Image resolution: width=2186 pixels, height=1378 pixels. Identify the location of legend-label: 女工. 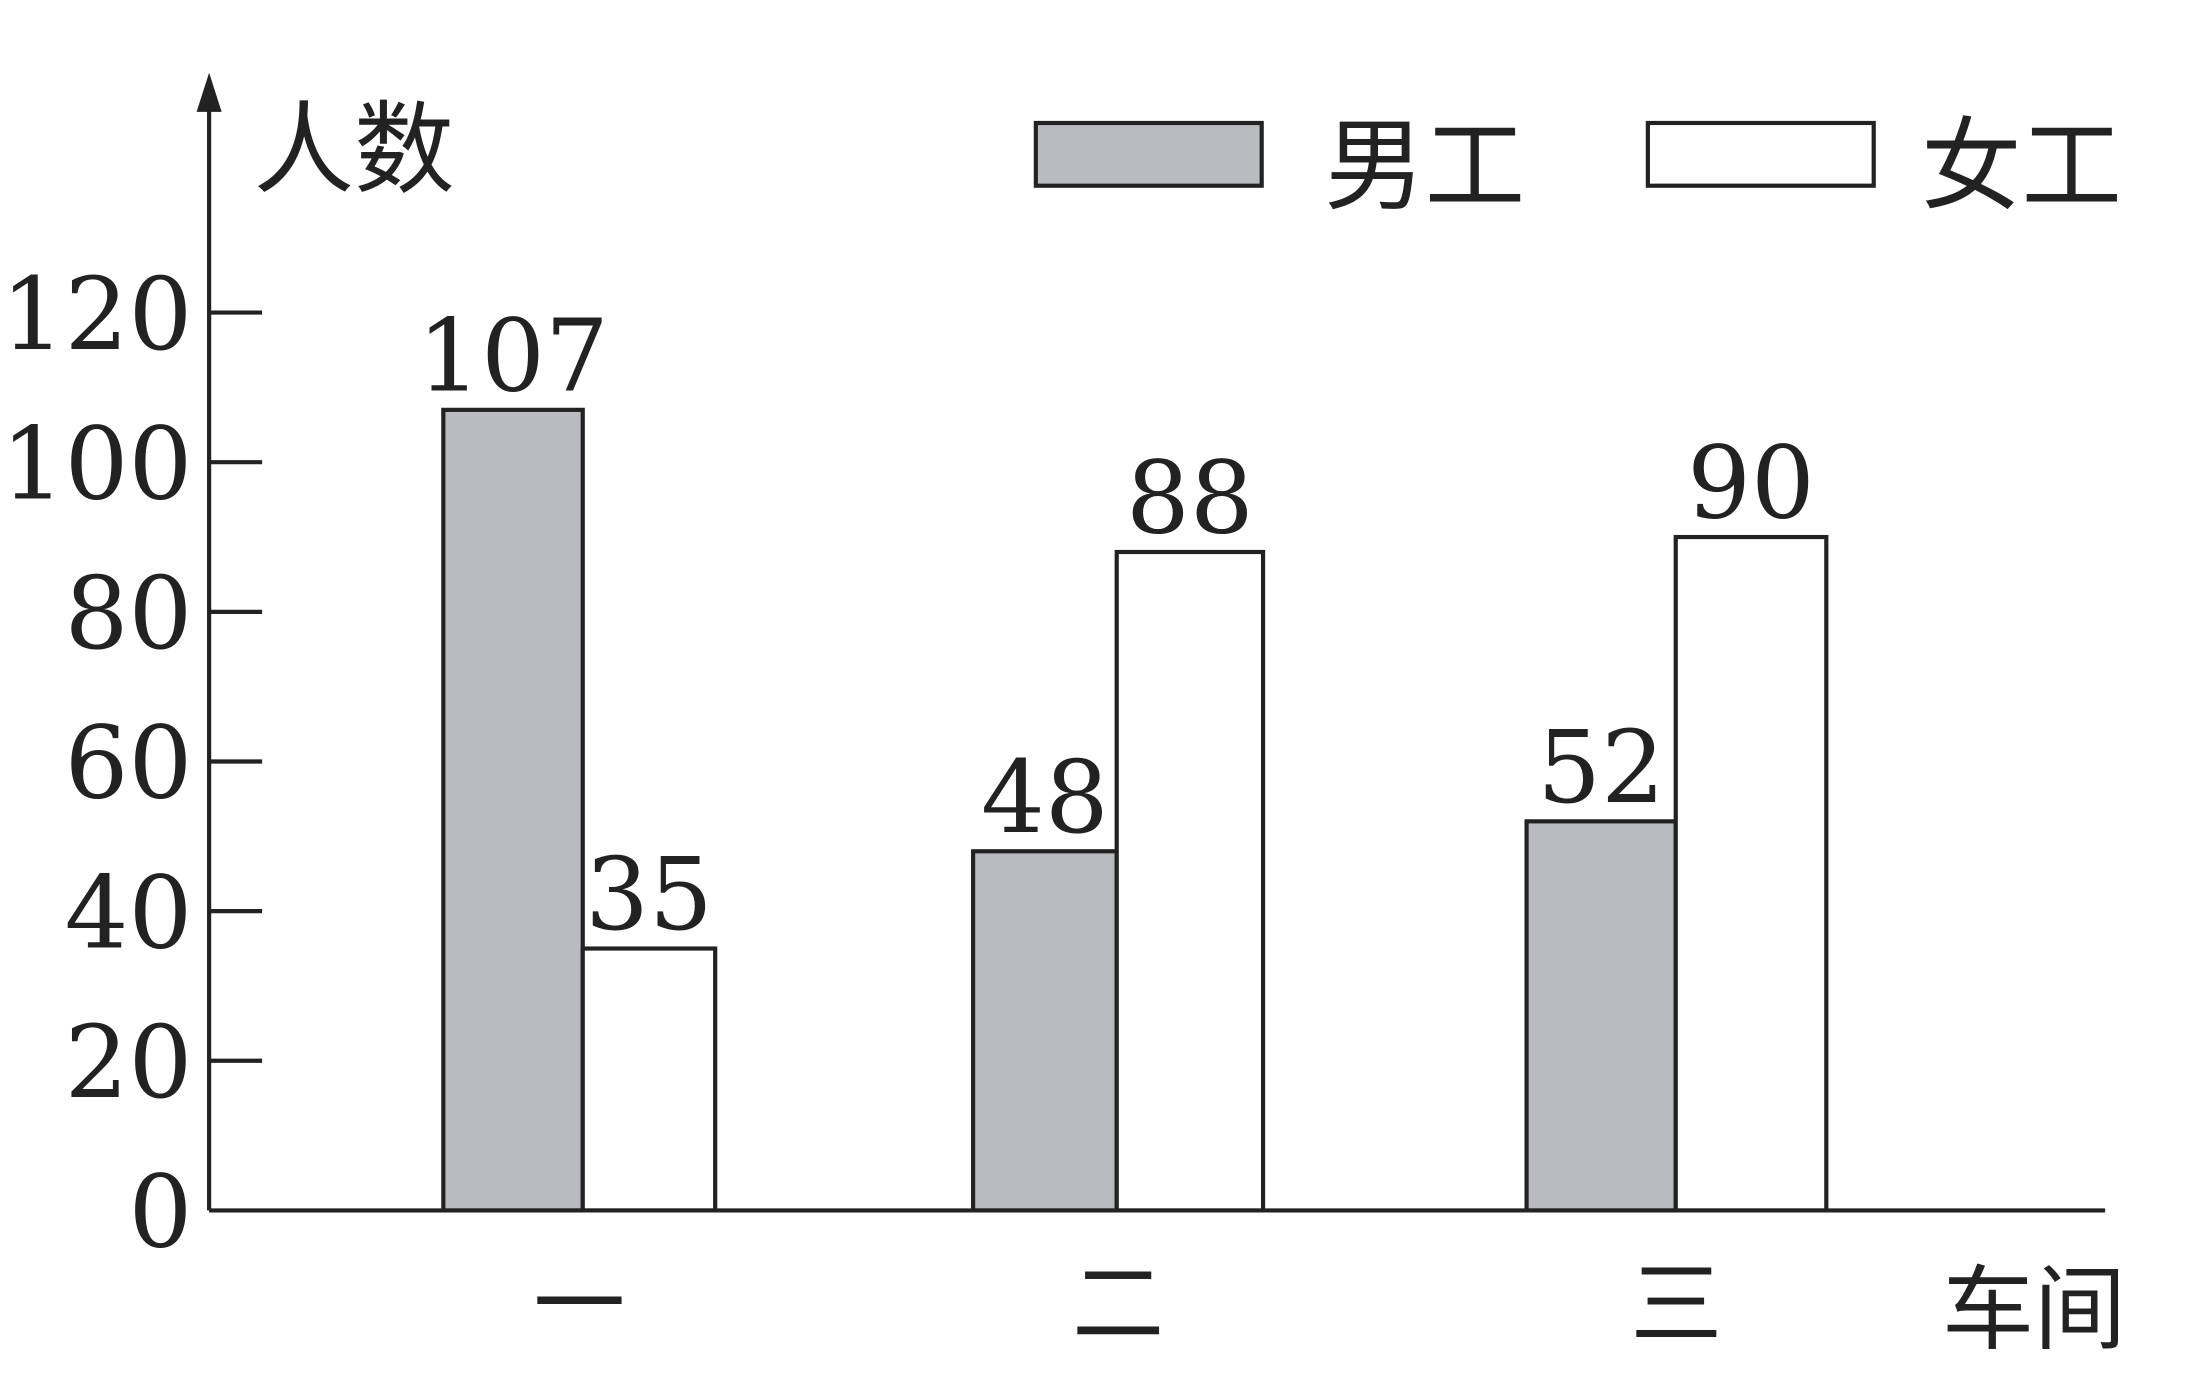
(2021, 166).